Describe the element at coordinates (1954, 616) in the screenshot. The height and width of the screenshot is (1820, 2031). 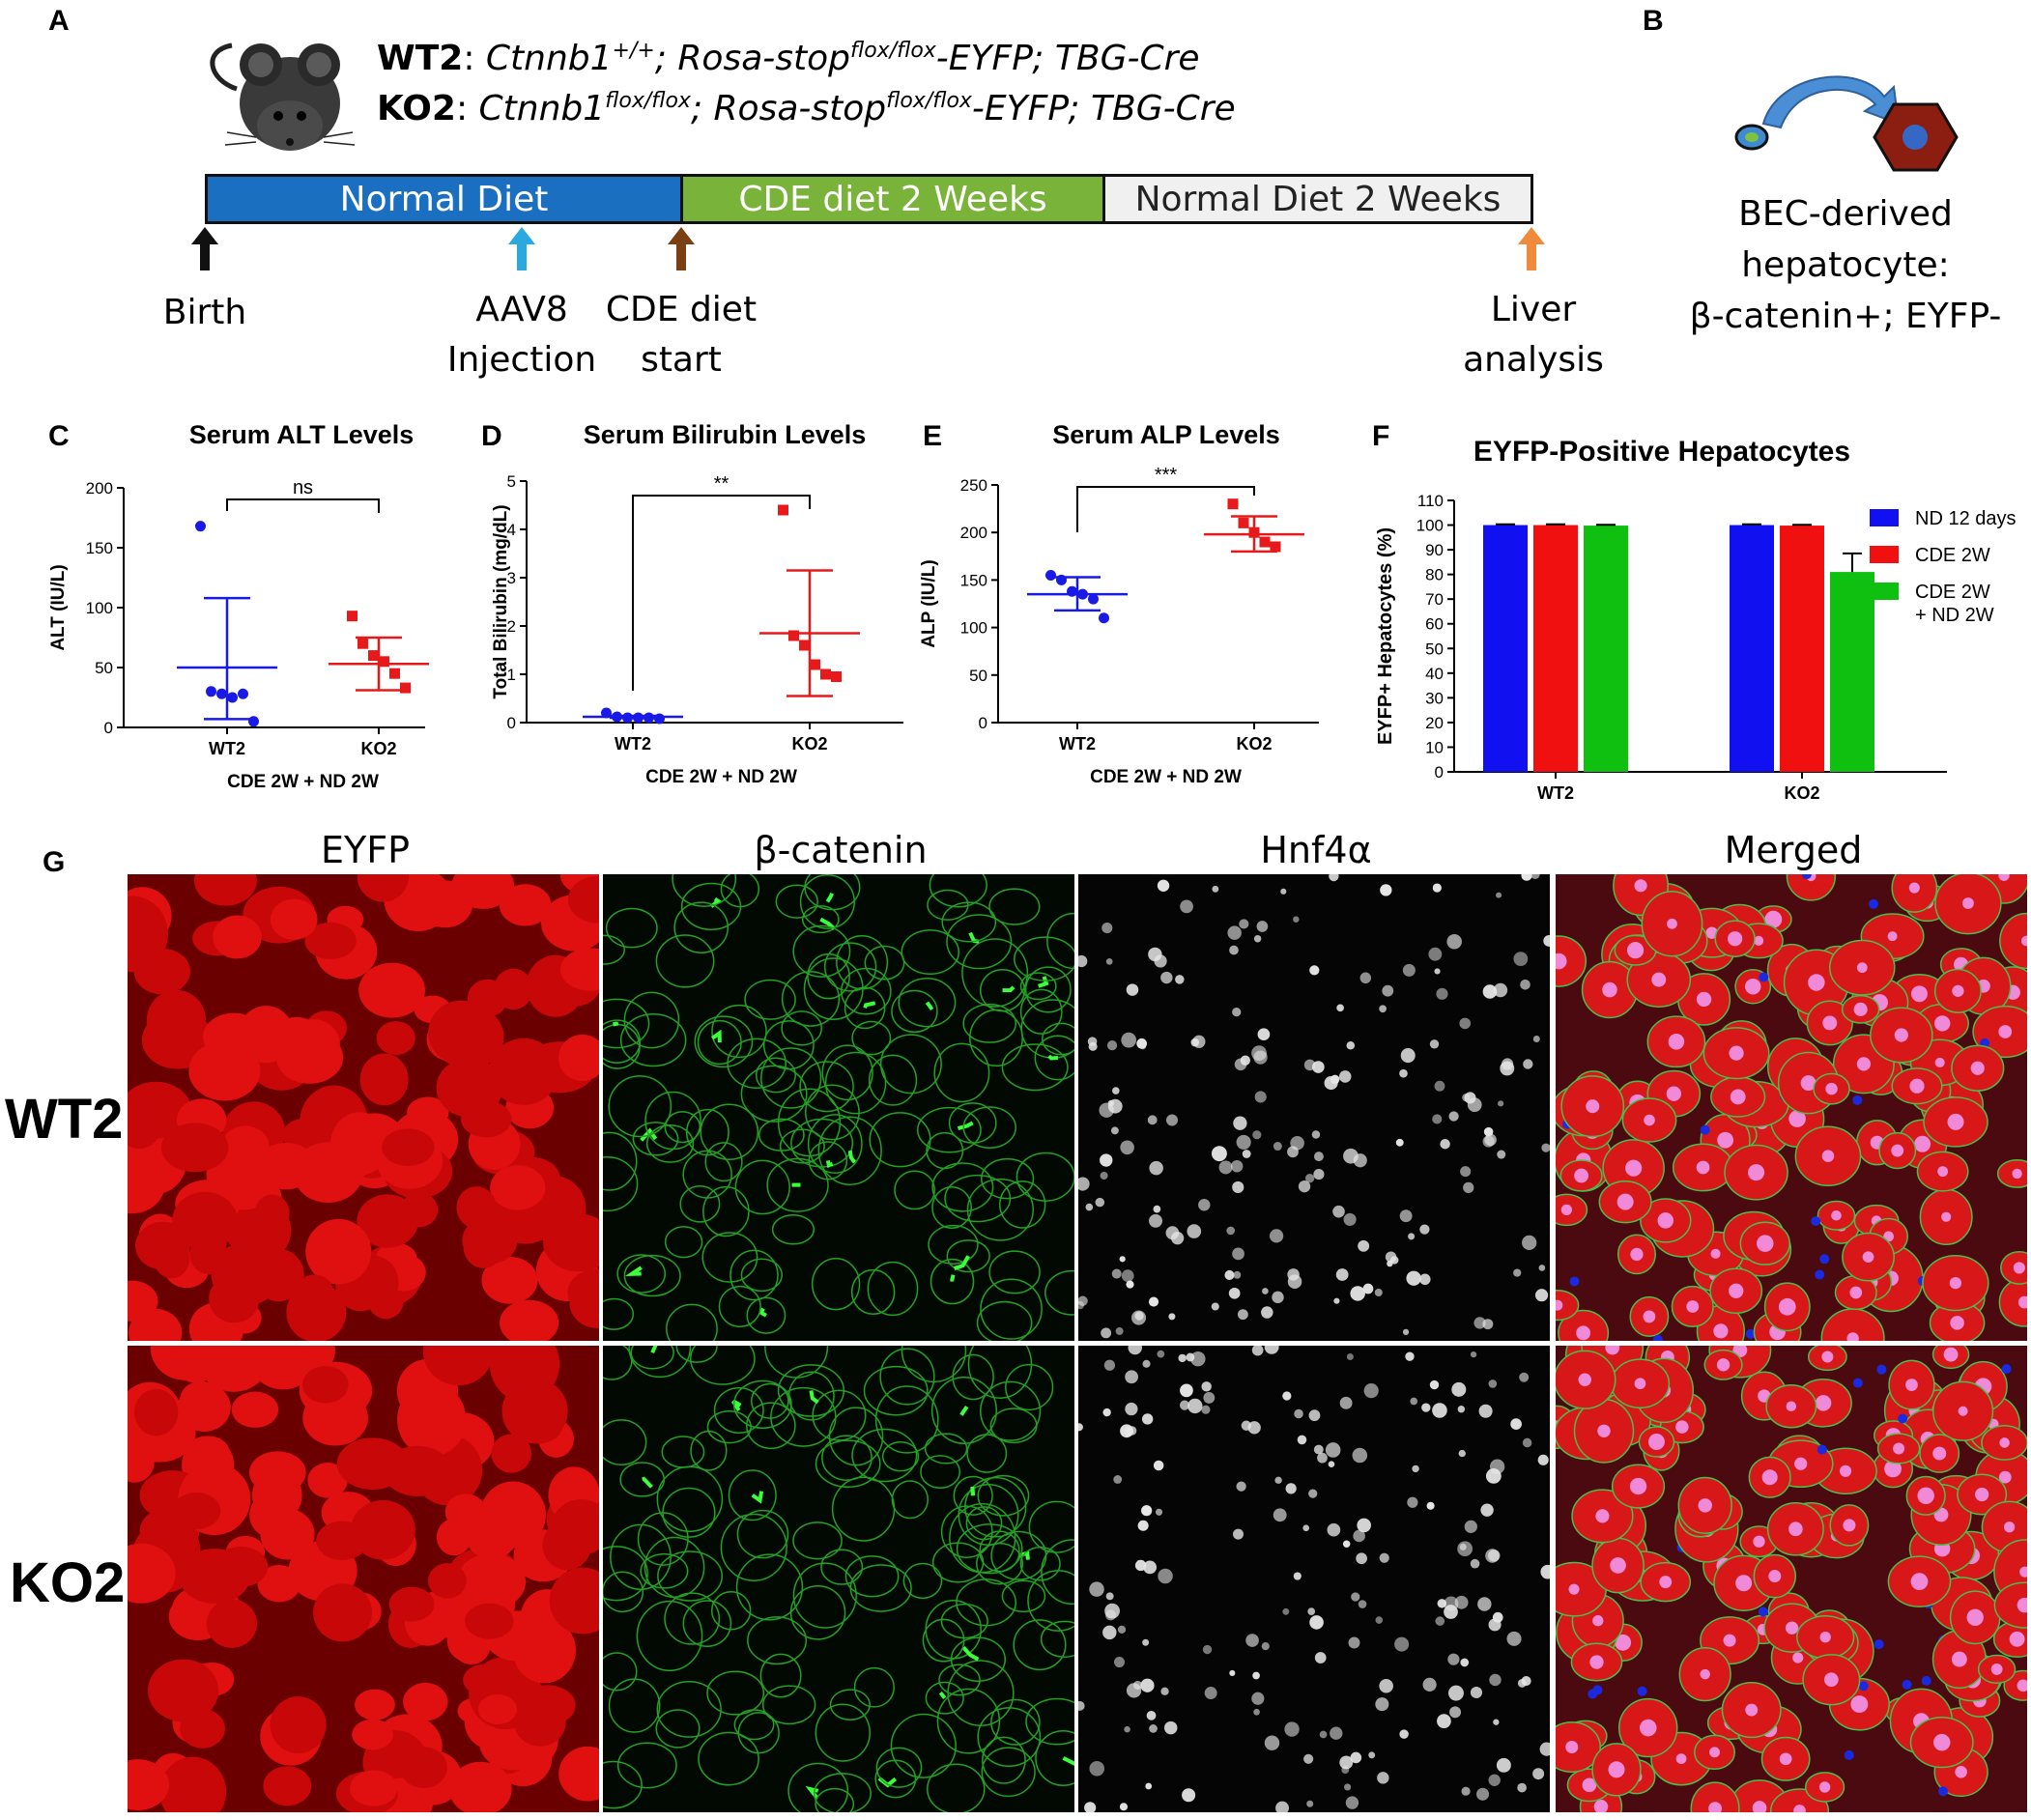
I see `legend-label: + ND 2W` at that location.